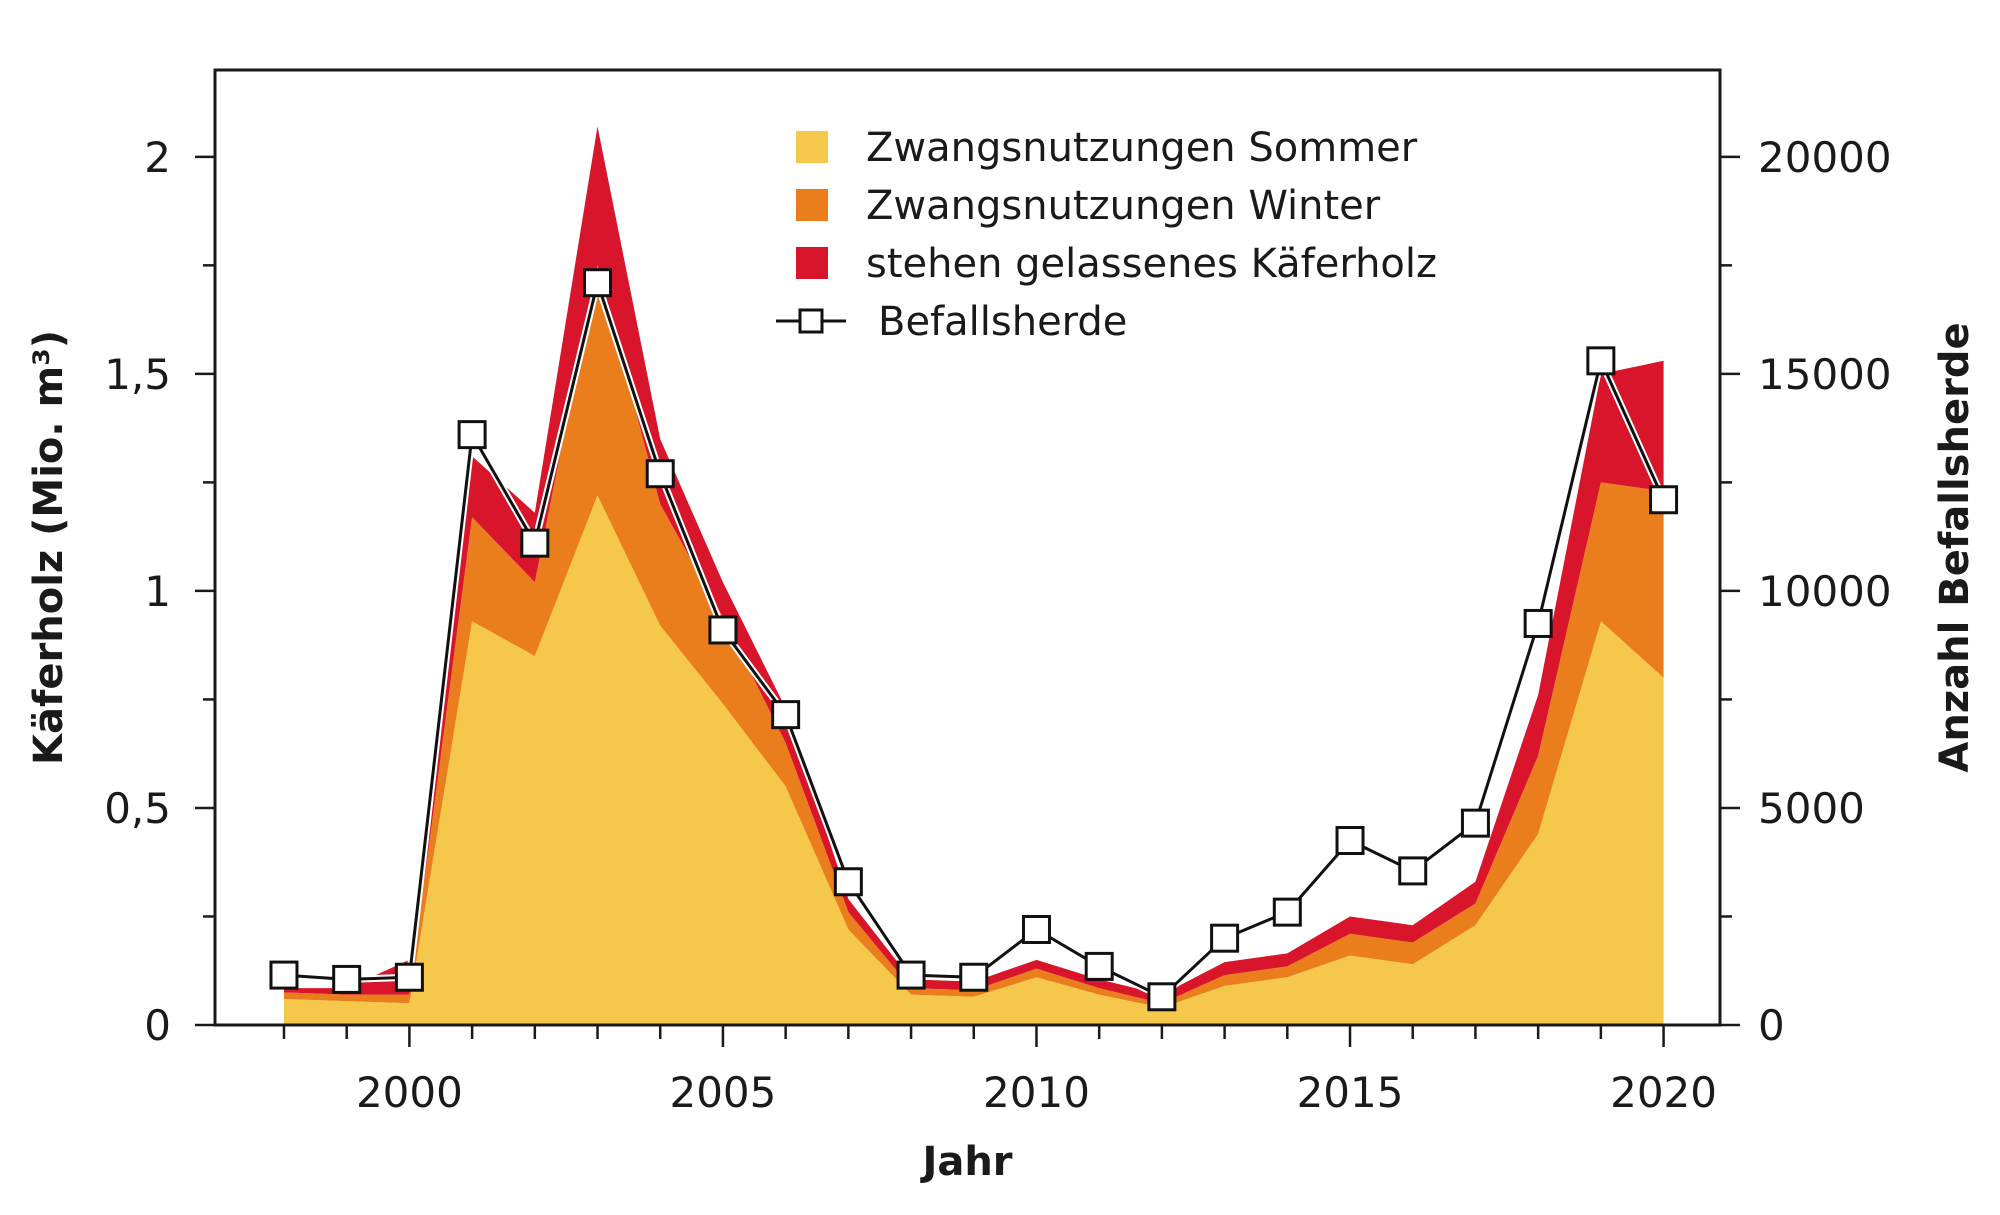 This screenshot has height=1215, width=2000. I want to click on legend-label: stehen gelassenes Käferholz, so click(1151, 264).